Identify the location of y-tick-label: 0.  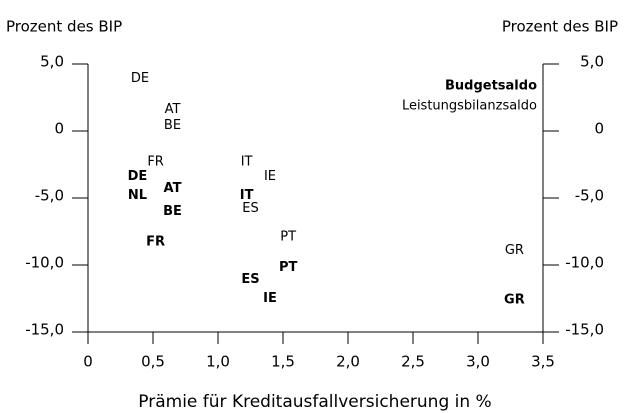
(59, 129).